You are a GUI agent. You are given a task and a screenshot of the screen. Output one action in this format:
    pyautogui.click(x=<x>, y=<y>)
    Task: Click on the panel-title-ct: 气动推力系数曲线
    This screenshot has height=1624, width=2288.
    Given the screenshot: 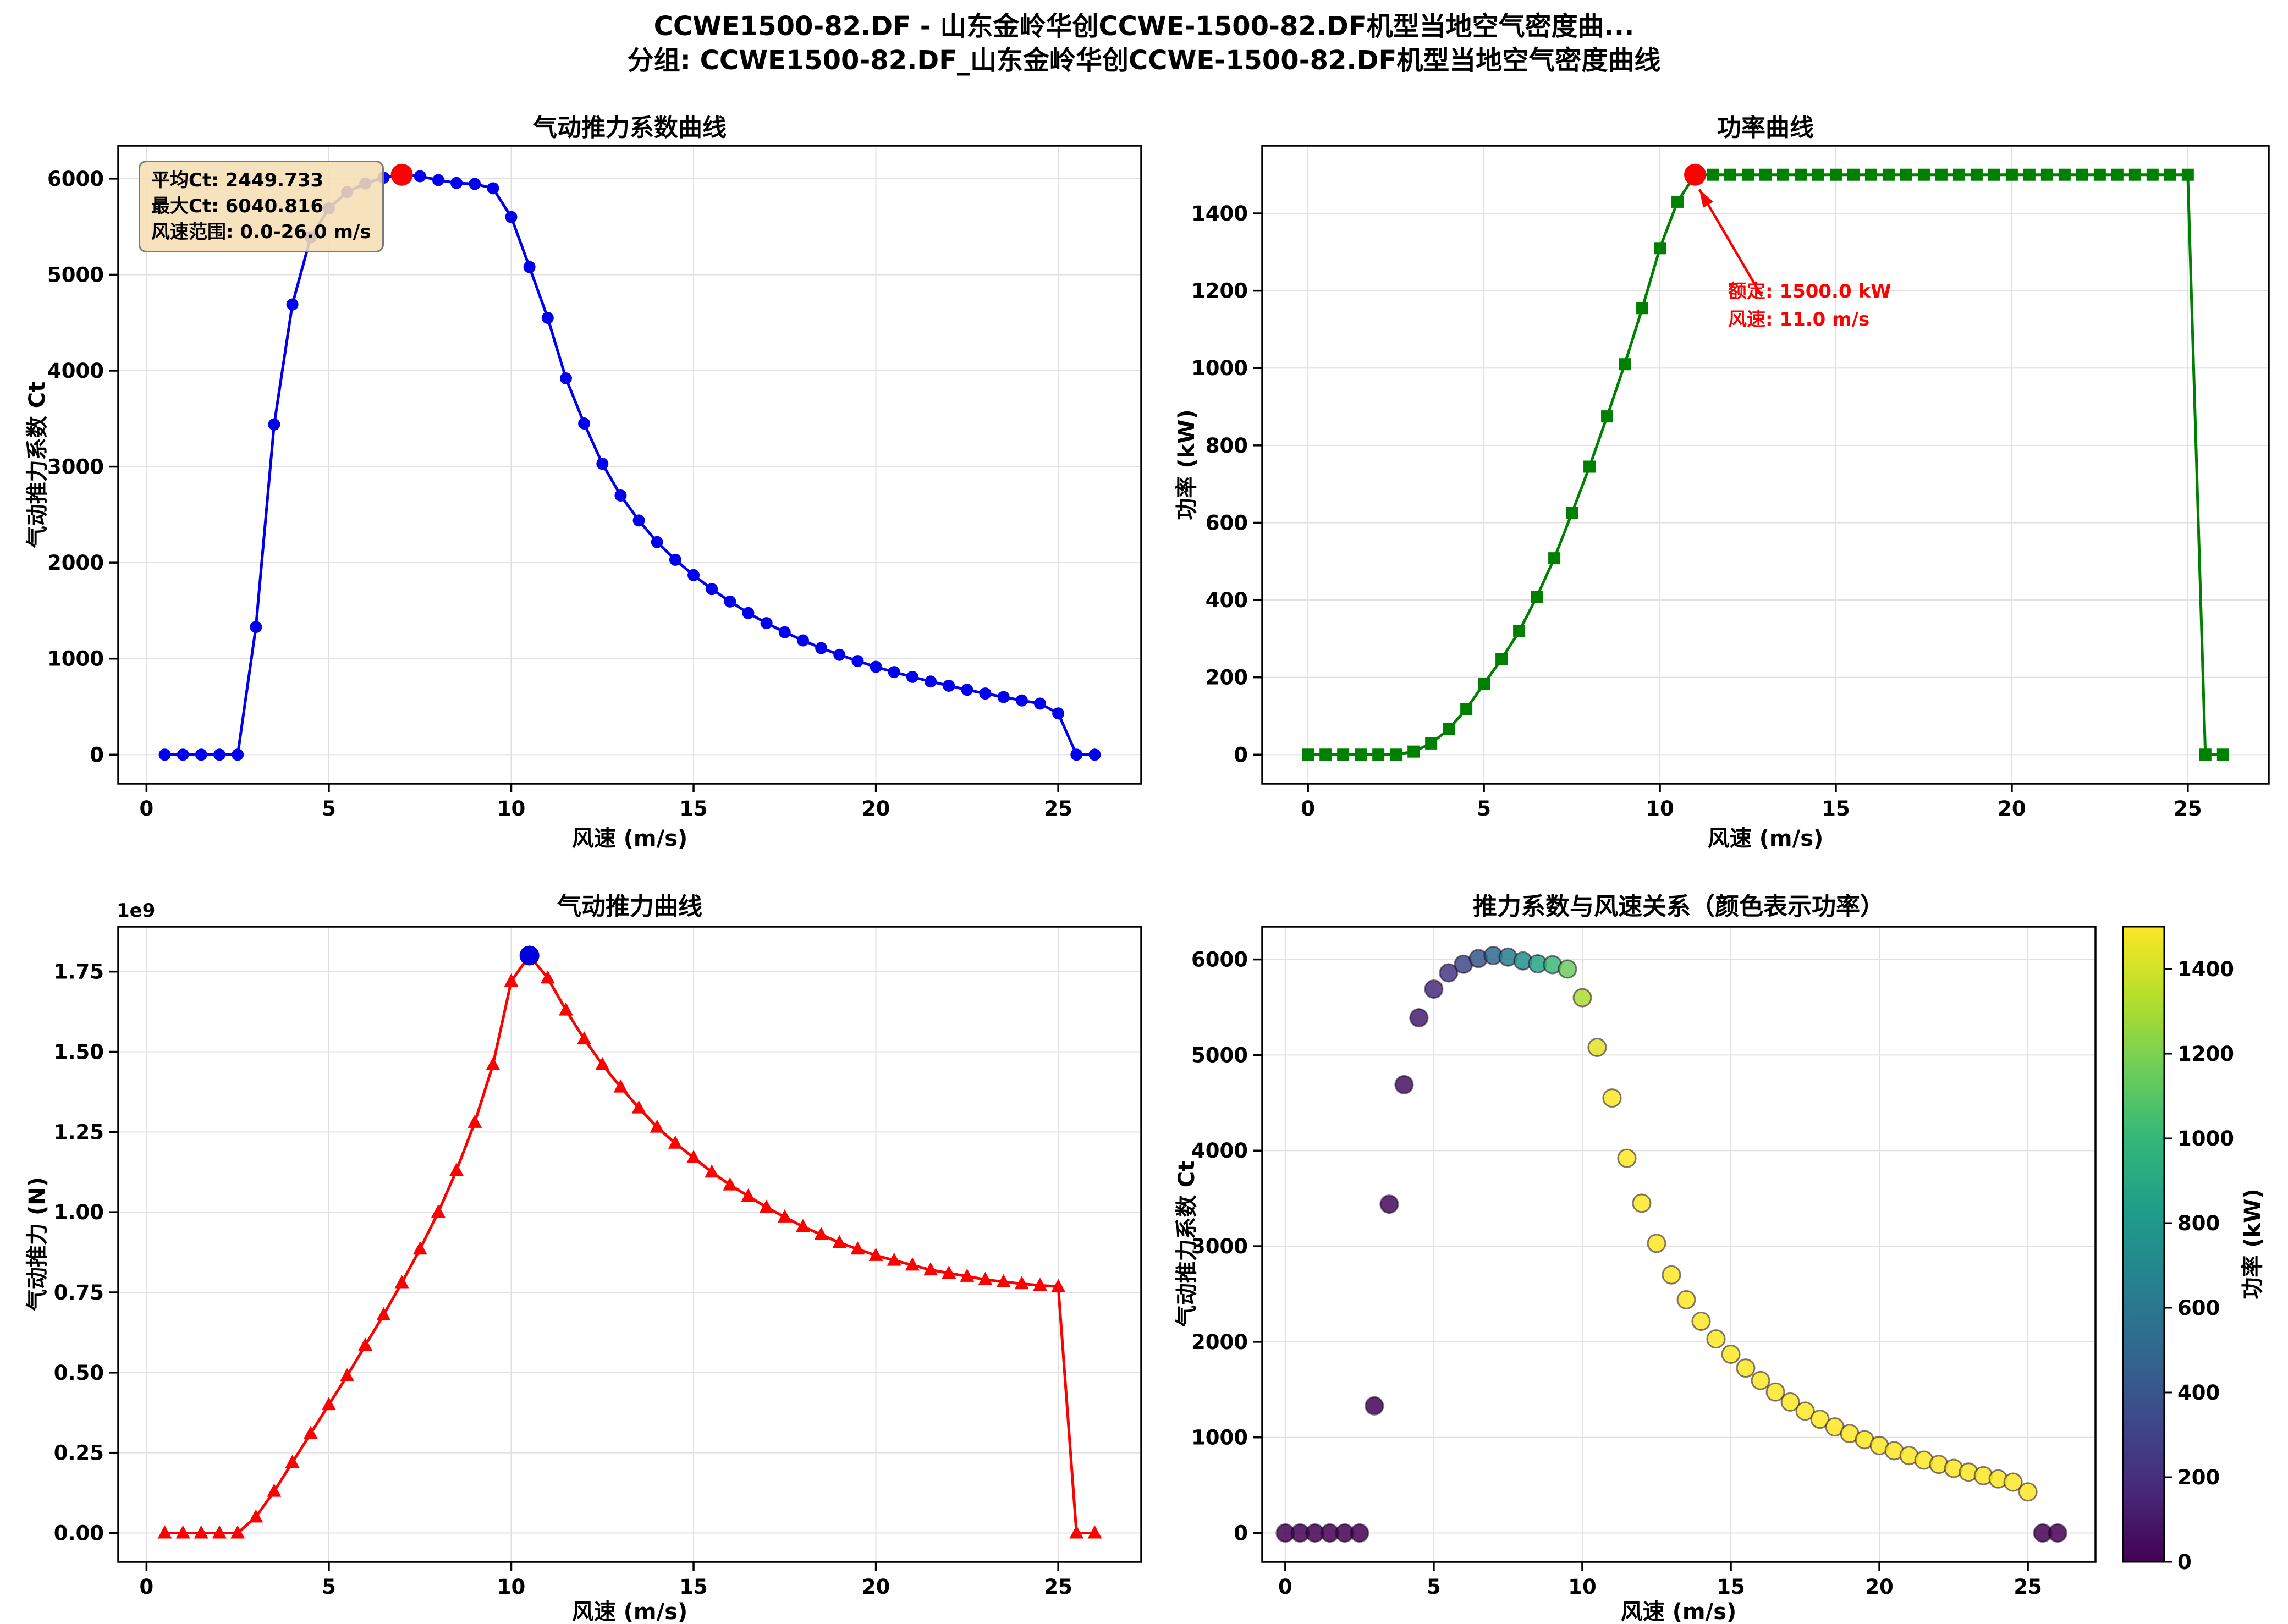 What is the action you would take?
    pyautogui.click(x=630, y=128)
    